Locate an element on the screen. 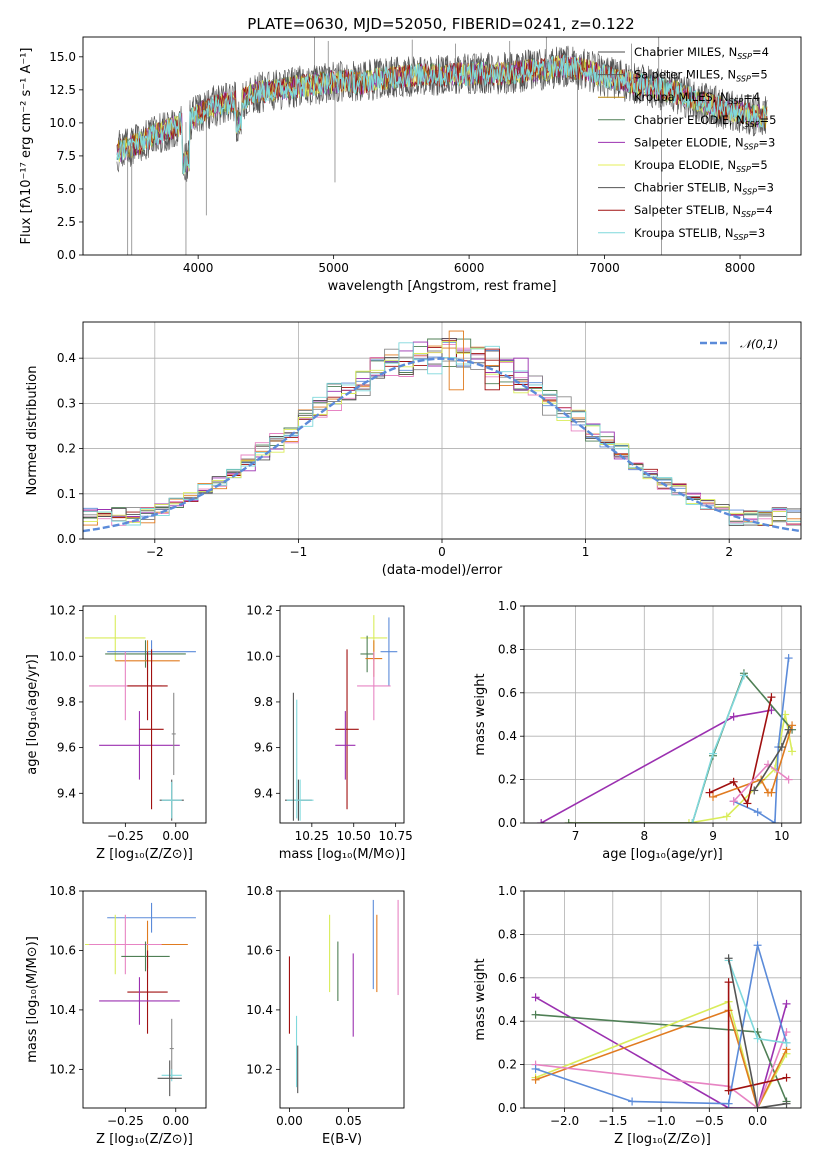 Image resolution: width=819 pixels, height=1170 pixels. x-tick-label: 2 is located at coordinates (729, 552).